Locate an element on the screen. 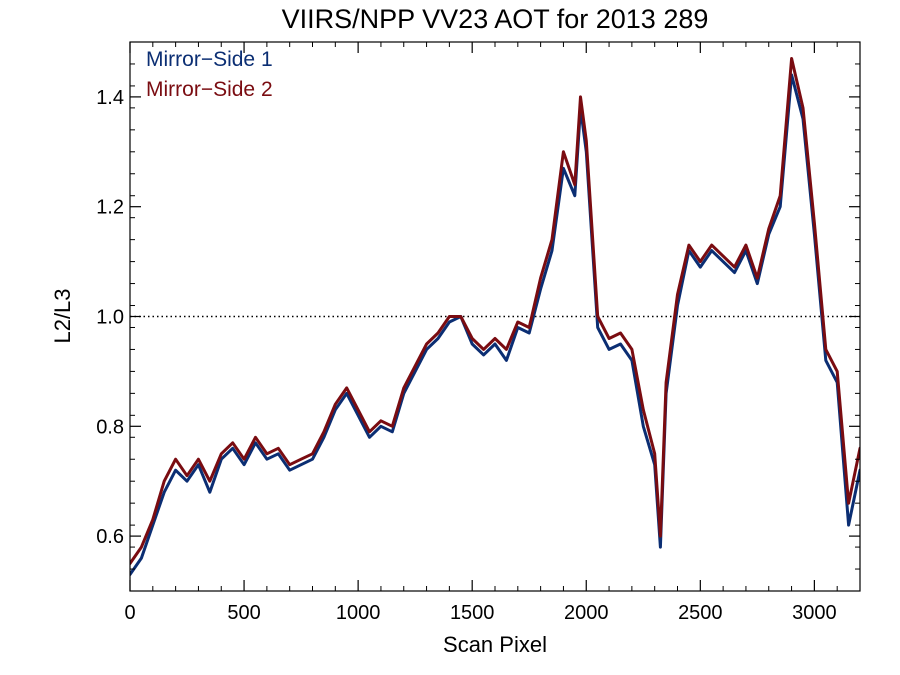  x-tick-label: 500 is located at coordinates (243, 613).